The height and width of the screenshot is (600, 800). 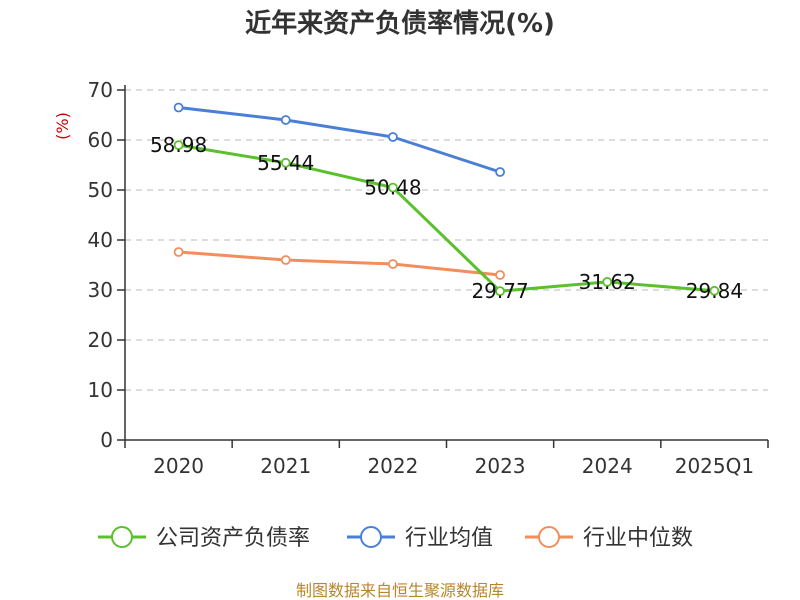 I want to click on data-label: 55.44, so click(x=285, y=163).